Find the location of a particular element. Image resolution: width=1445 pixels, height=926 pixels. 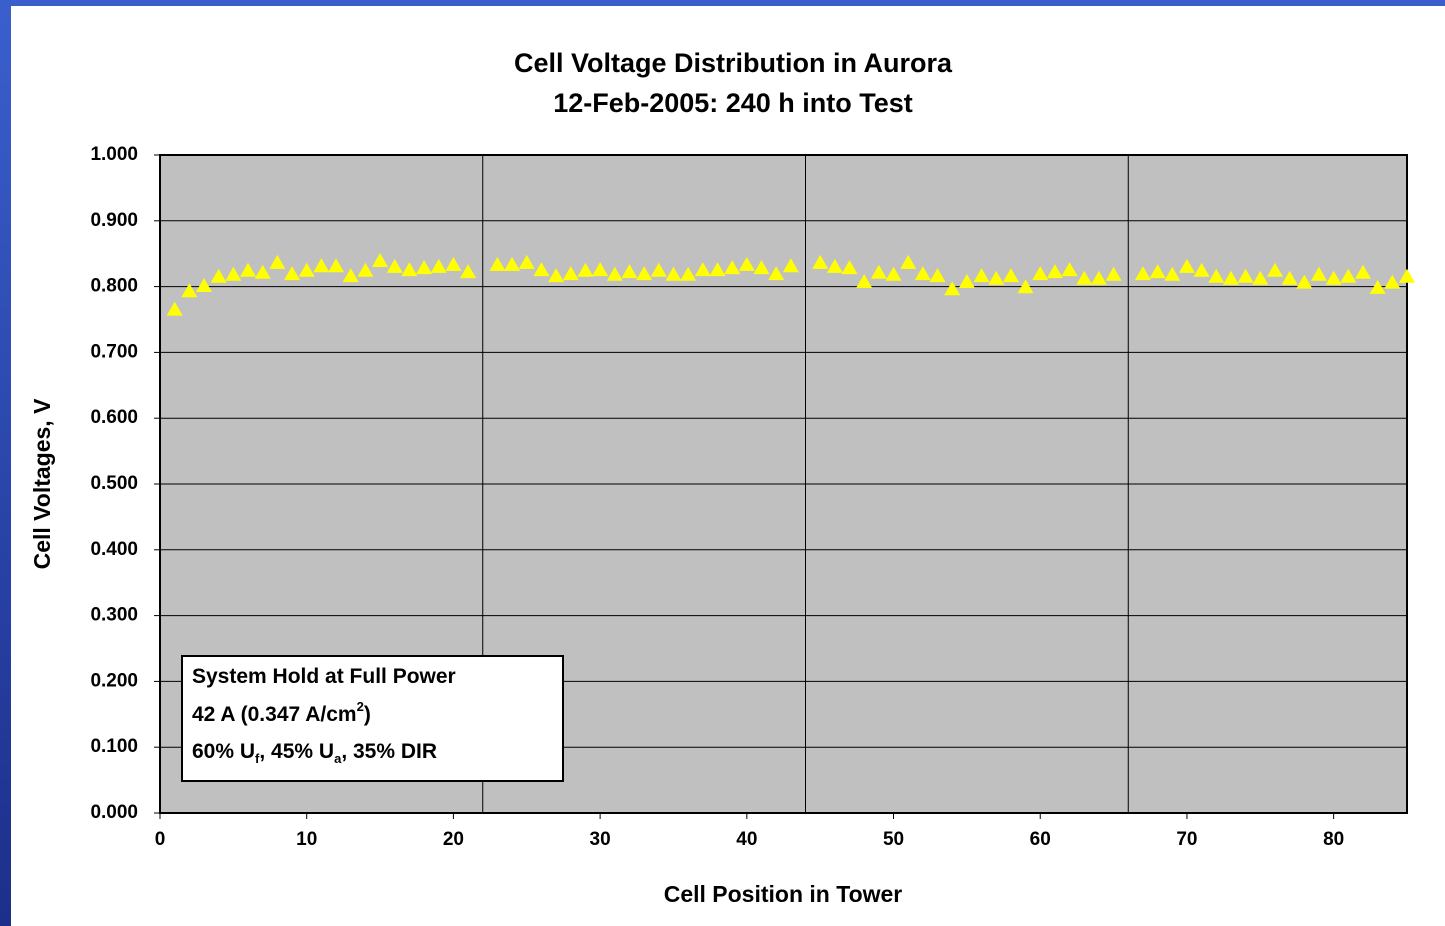

annotation-text: 60% Uf, 45% Ua, 35% DIR is located at coordinates (314, 753).